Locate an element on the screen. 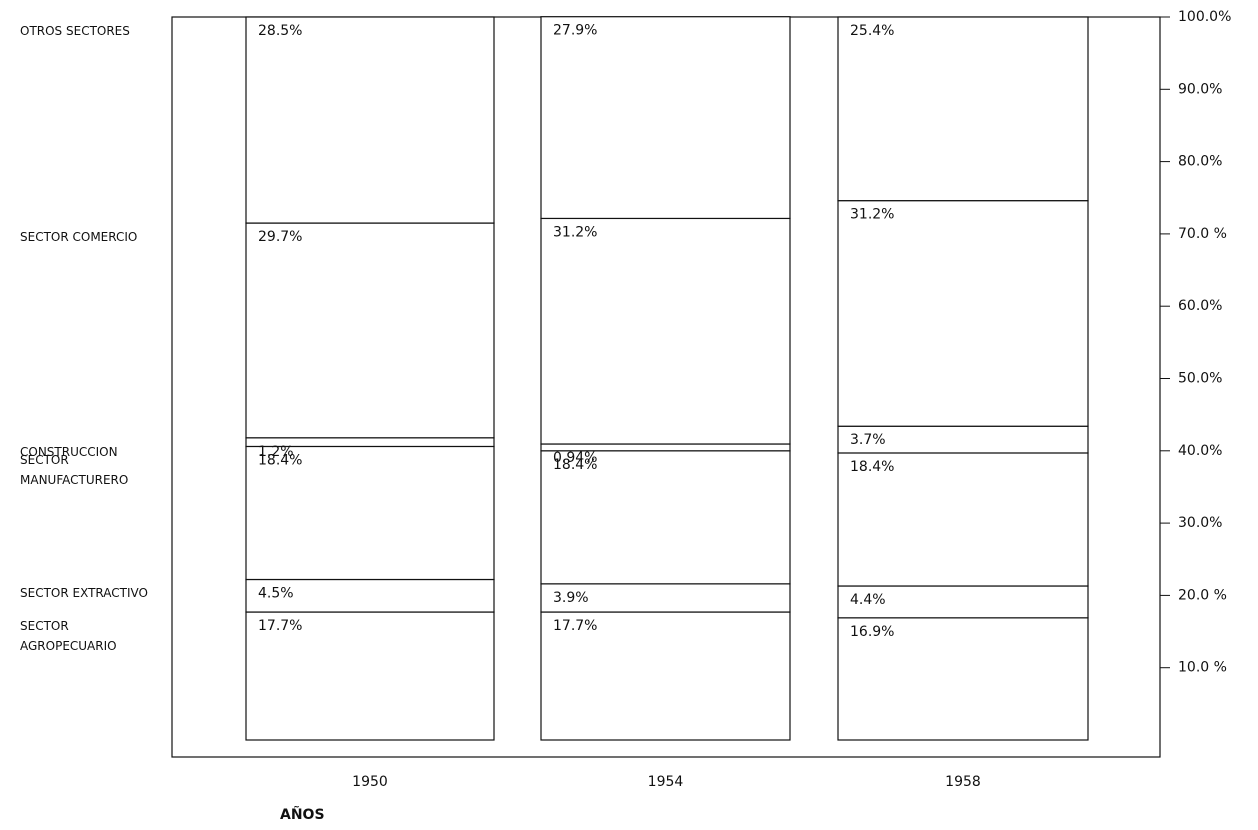 The image size is (1258, 830). data-label: 3.9% is located at coordinates (571, 598).